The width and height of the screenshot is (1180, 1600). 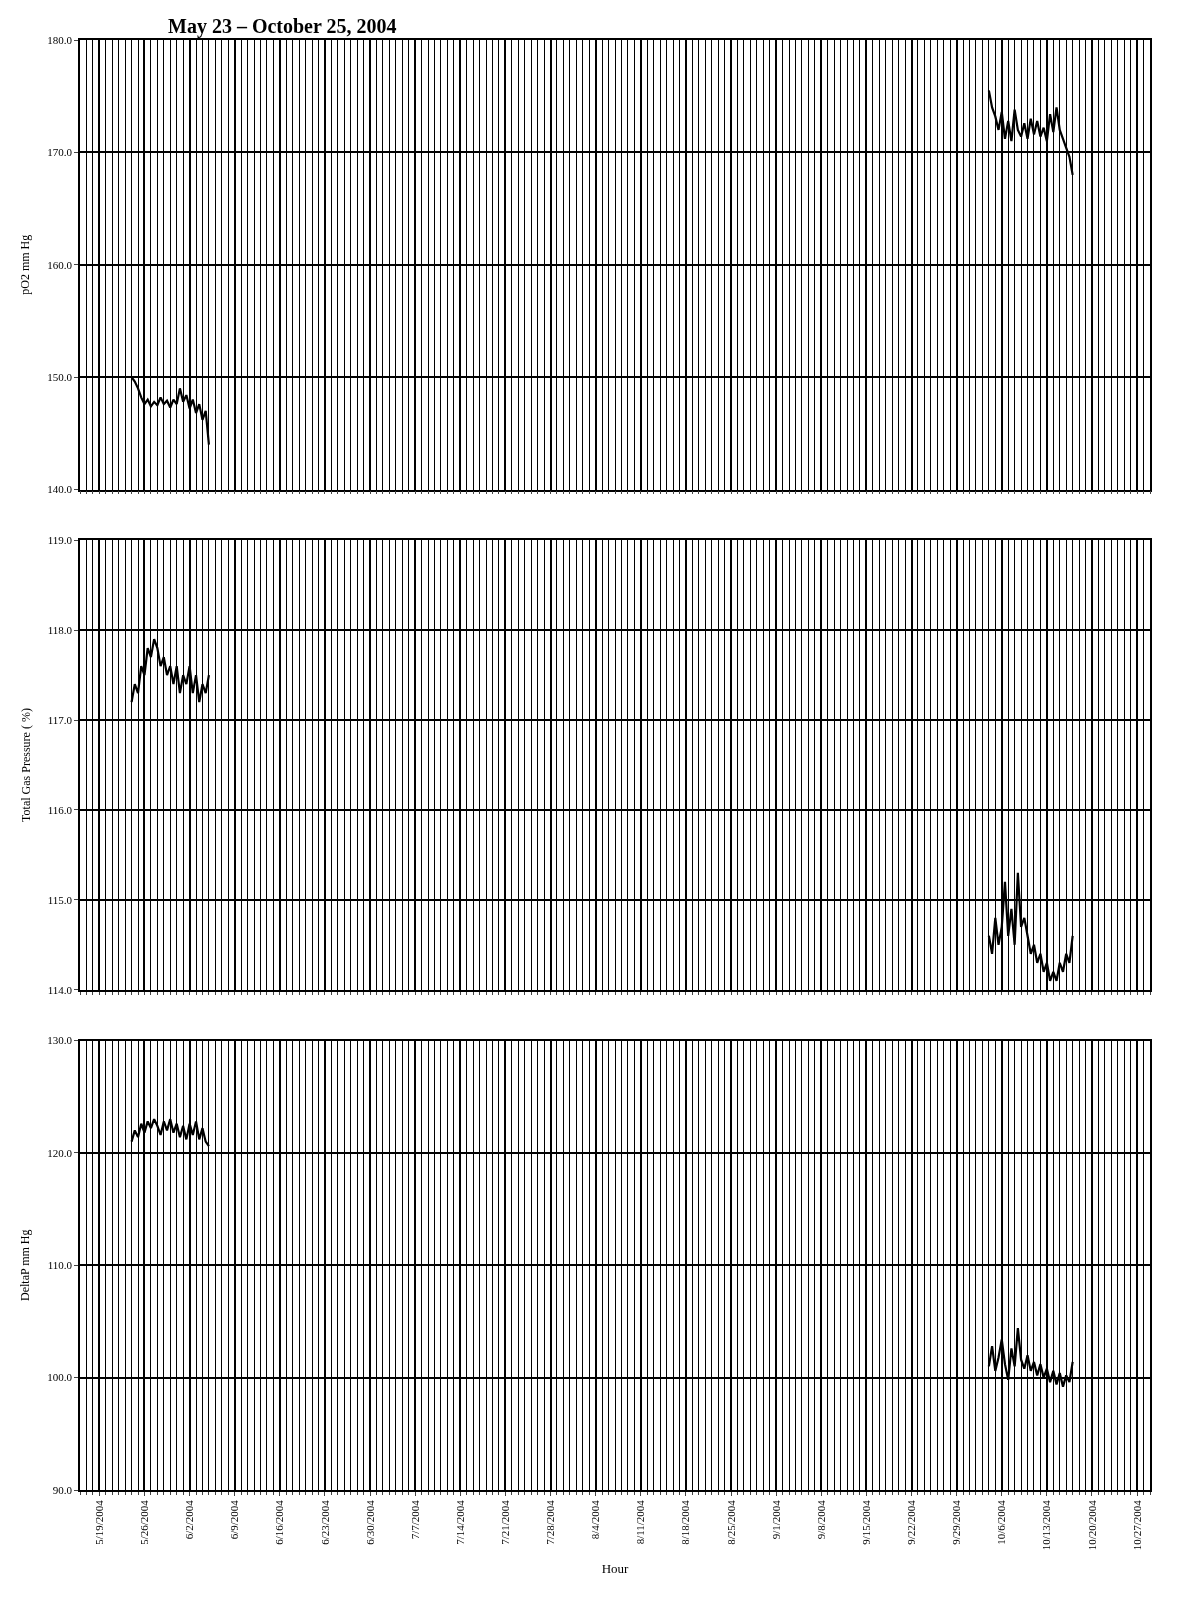 What do you see at coordinates (25, 1265) in the screenshot?
I see `y-axis-title: DeltaP mm Hg` at bounding box center [25, 1265].